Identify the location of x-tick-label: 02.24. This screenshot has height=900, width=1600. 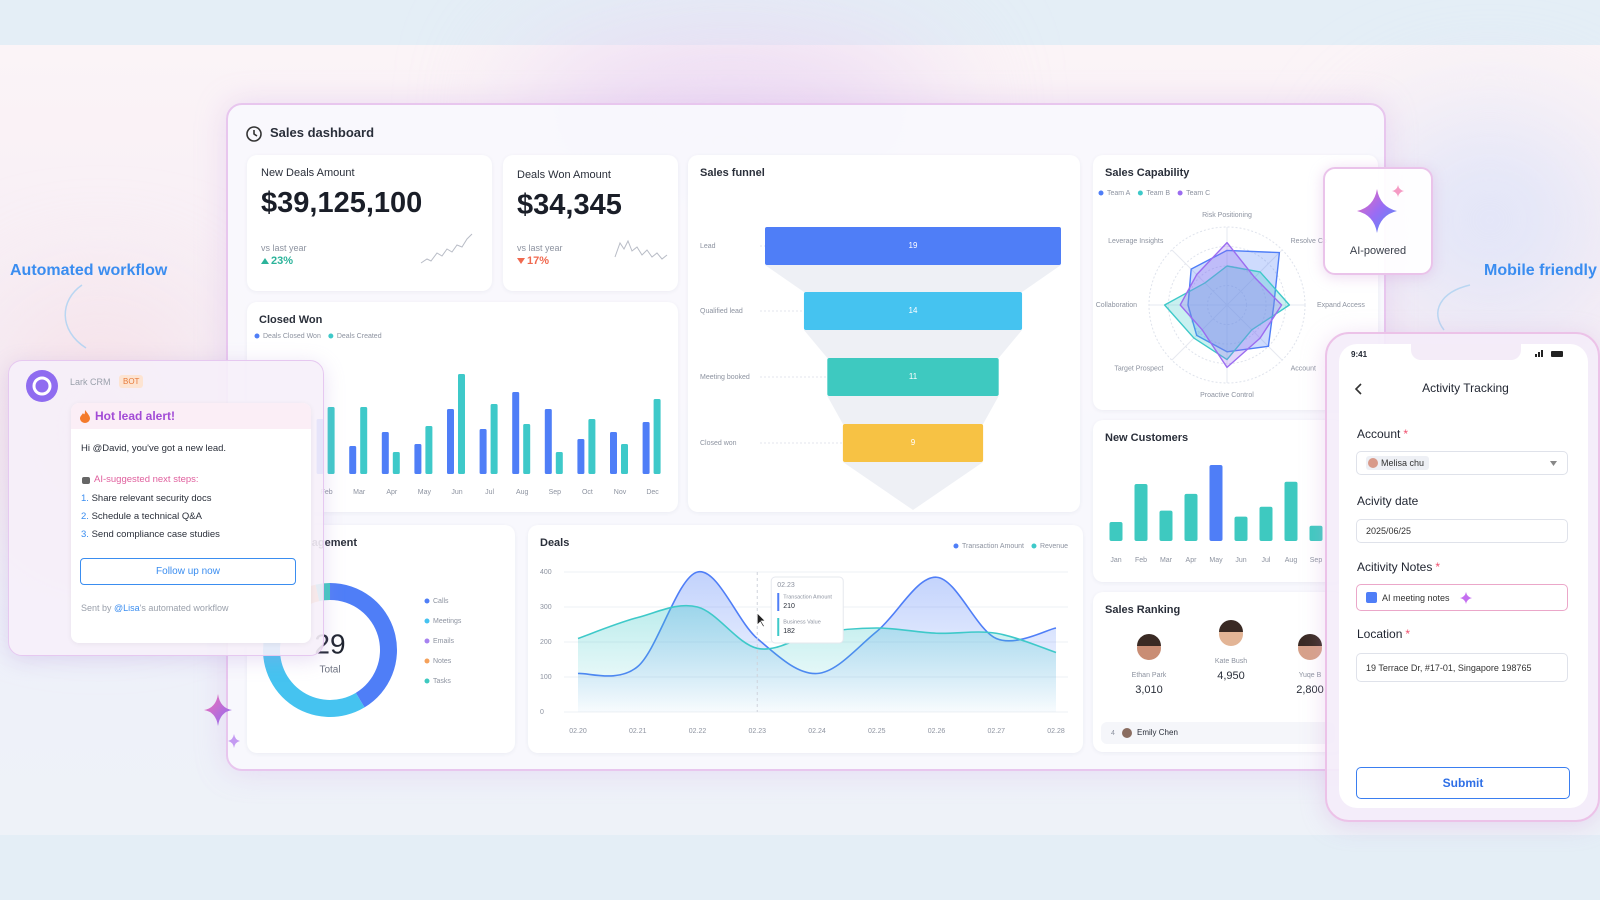
(817, 731).